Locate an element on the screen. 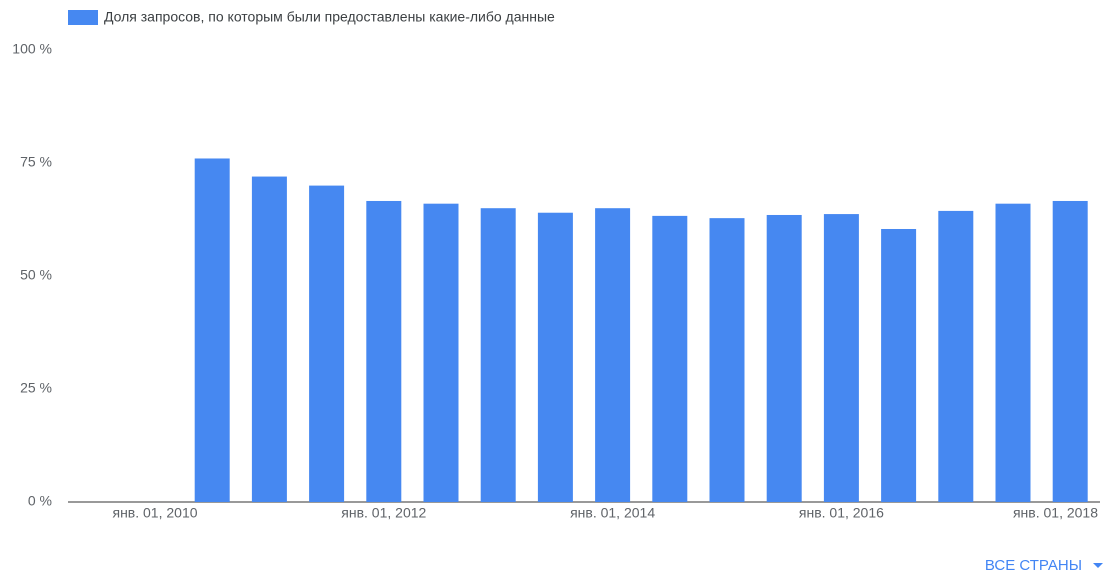 This screenshot has height=582, width=1115. y-tick-label: 25 % is located at coordinates (36, 388).